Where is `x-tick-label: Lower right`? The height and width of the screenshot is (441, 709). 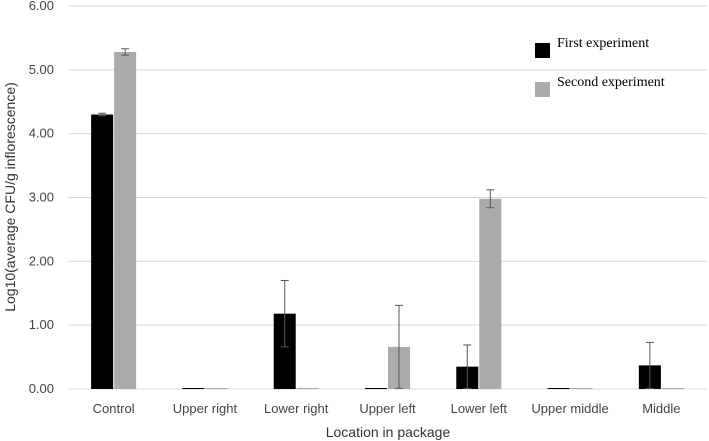 x-tick-label: Lower right is located at coordinates (296, 408).